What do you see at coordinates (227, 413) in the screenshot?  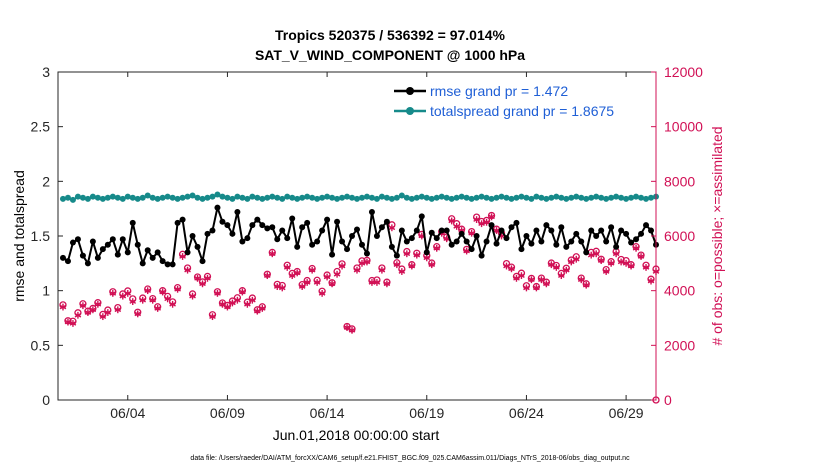 I see `x-tick-label: 06/09` at bounding box center [227, 413].